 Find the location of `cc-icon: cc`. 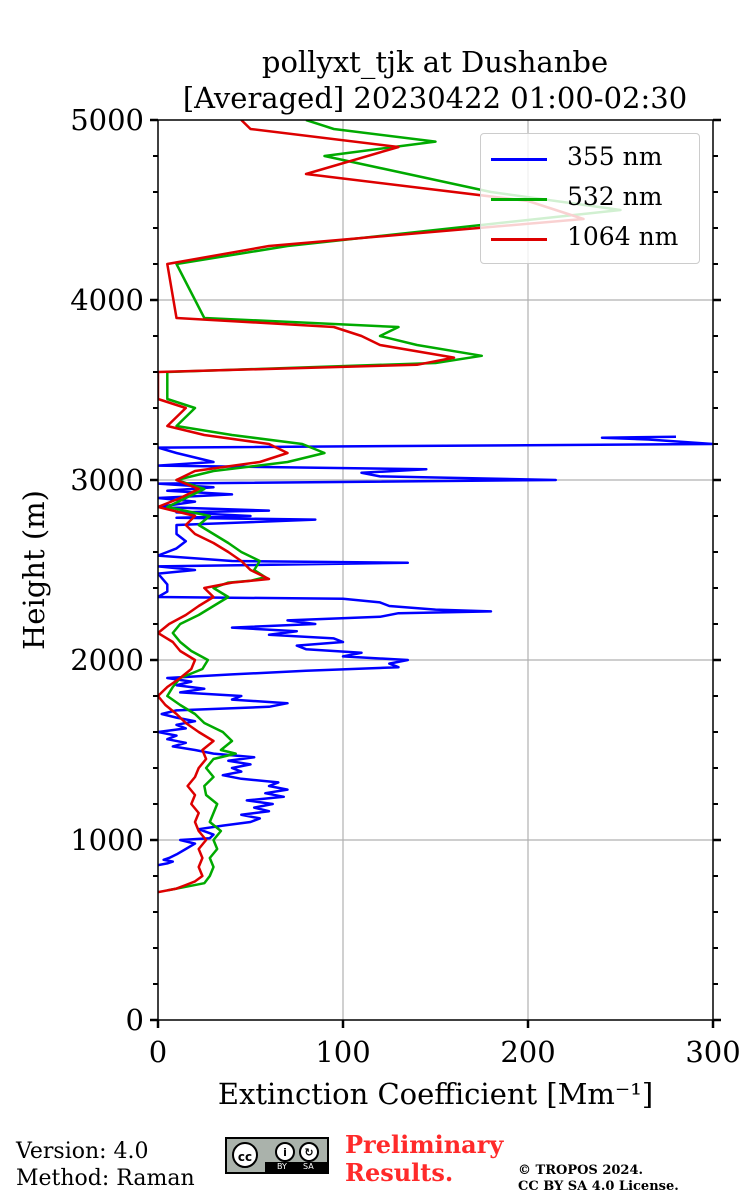

cc-icon: cc is located at coordinates (245, 1155).